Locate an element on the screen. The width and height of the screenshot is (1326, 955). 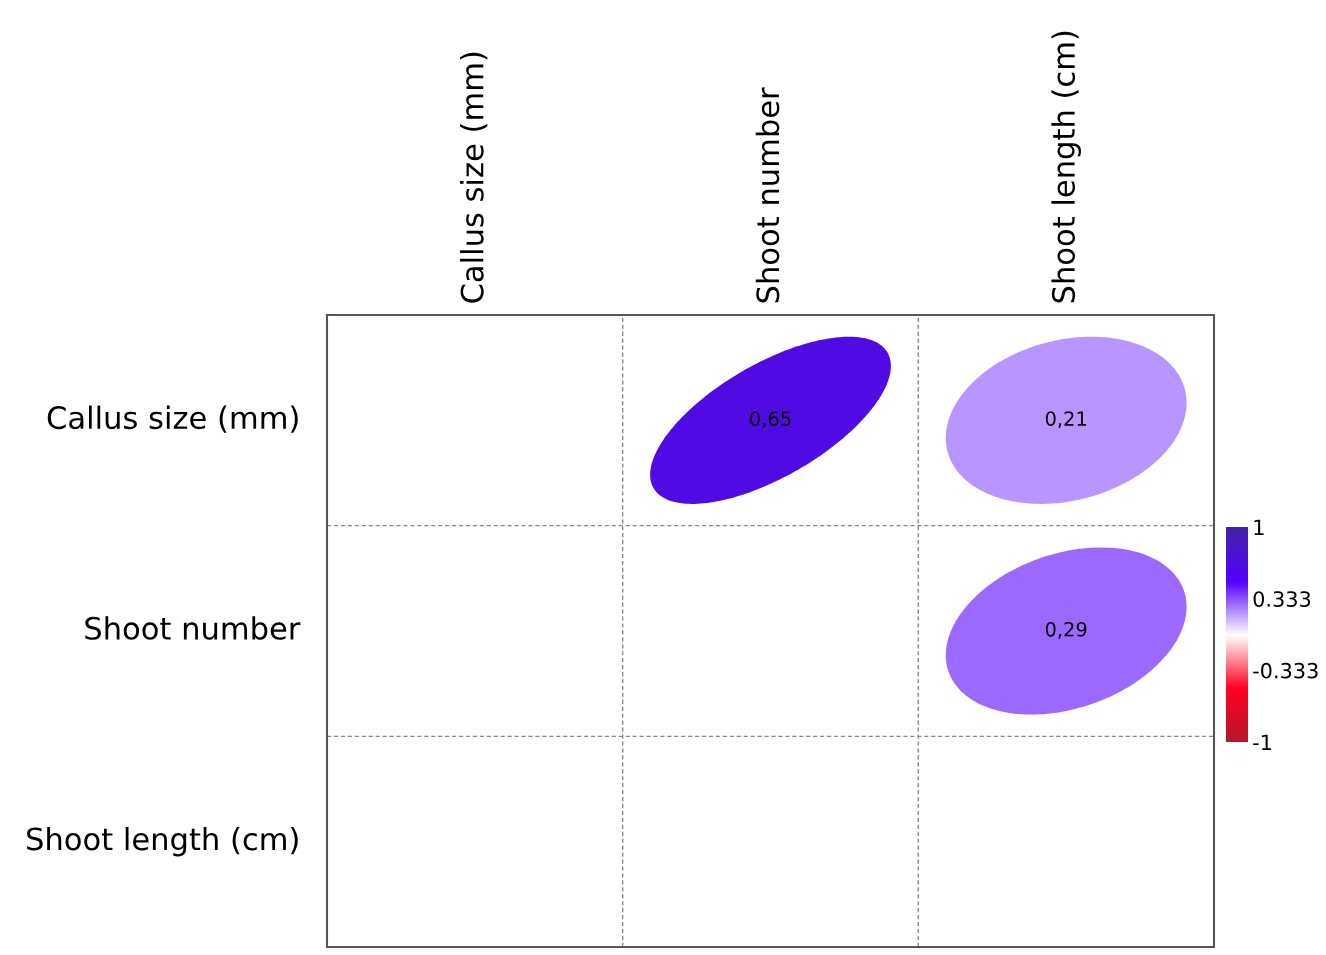
data-label: 0,65 is located at coordinates (770, 419).